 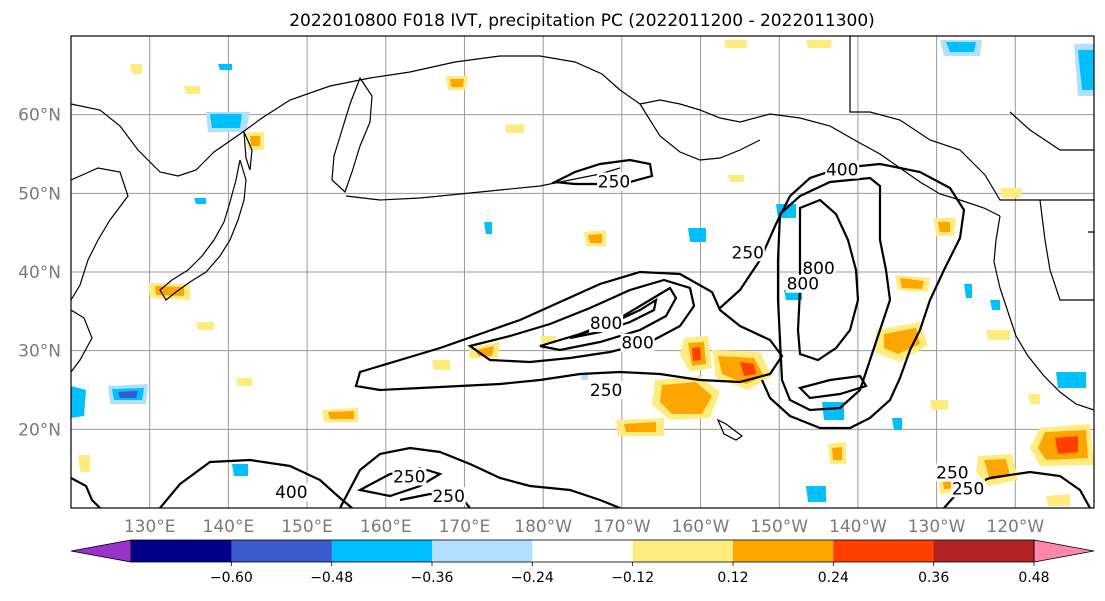 What do you see at coordinates (483, 184) in the screenshot?
I see `coastline-aleutians` at bounding box center [483, 184].